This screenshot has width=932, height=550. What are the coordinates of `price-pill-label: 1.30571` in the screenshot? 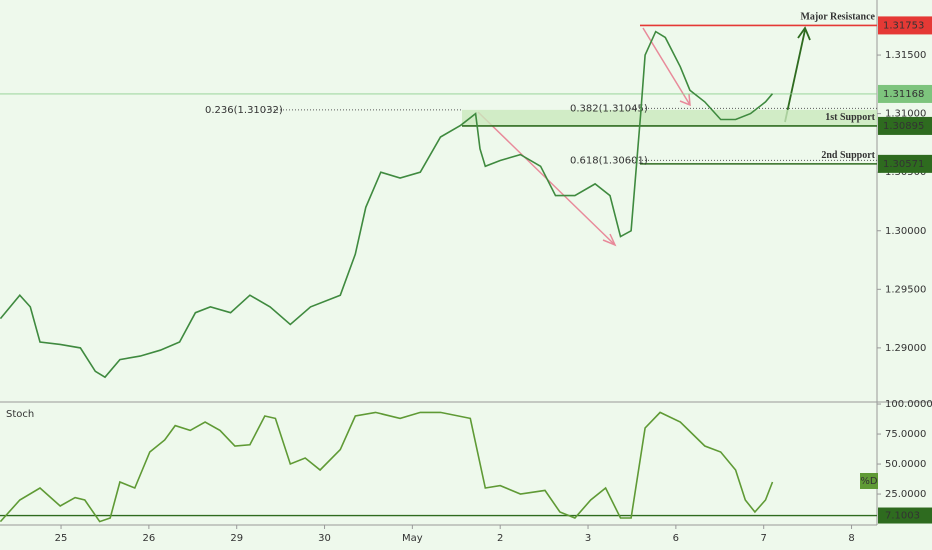 It's located at (903, 164).